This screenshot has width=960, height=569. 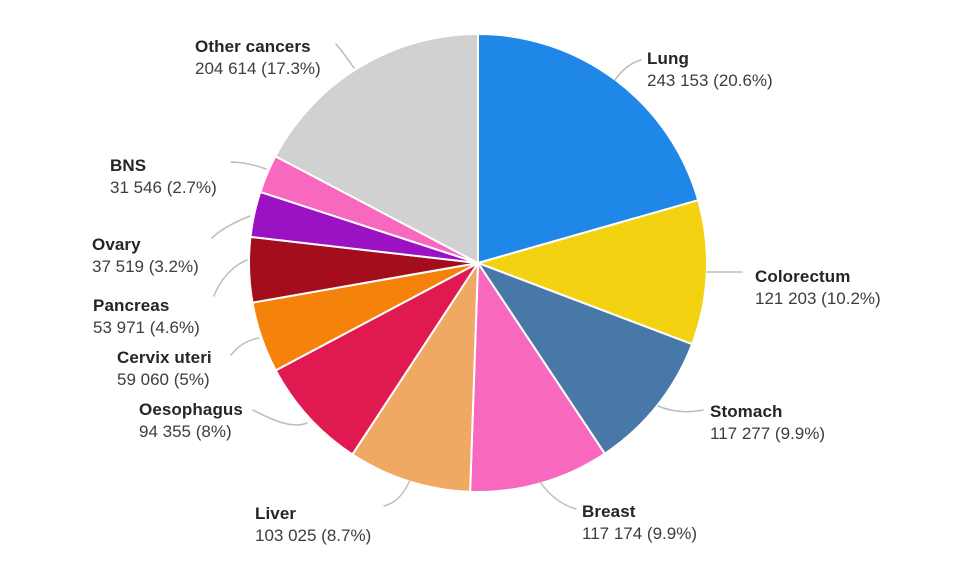 What do you see at coordinates (639, 523) in the screenshot?
I see `label-breast: Breast 117 174 (9.9%)` at bounding box center [639, 523].